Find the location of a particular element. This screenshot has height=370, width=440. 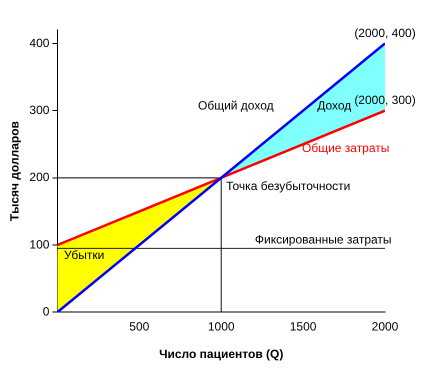

y-tick-label: 300 is located at coordinates (39, 109).